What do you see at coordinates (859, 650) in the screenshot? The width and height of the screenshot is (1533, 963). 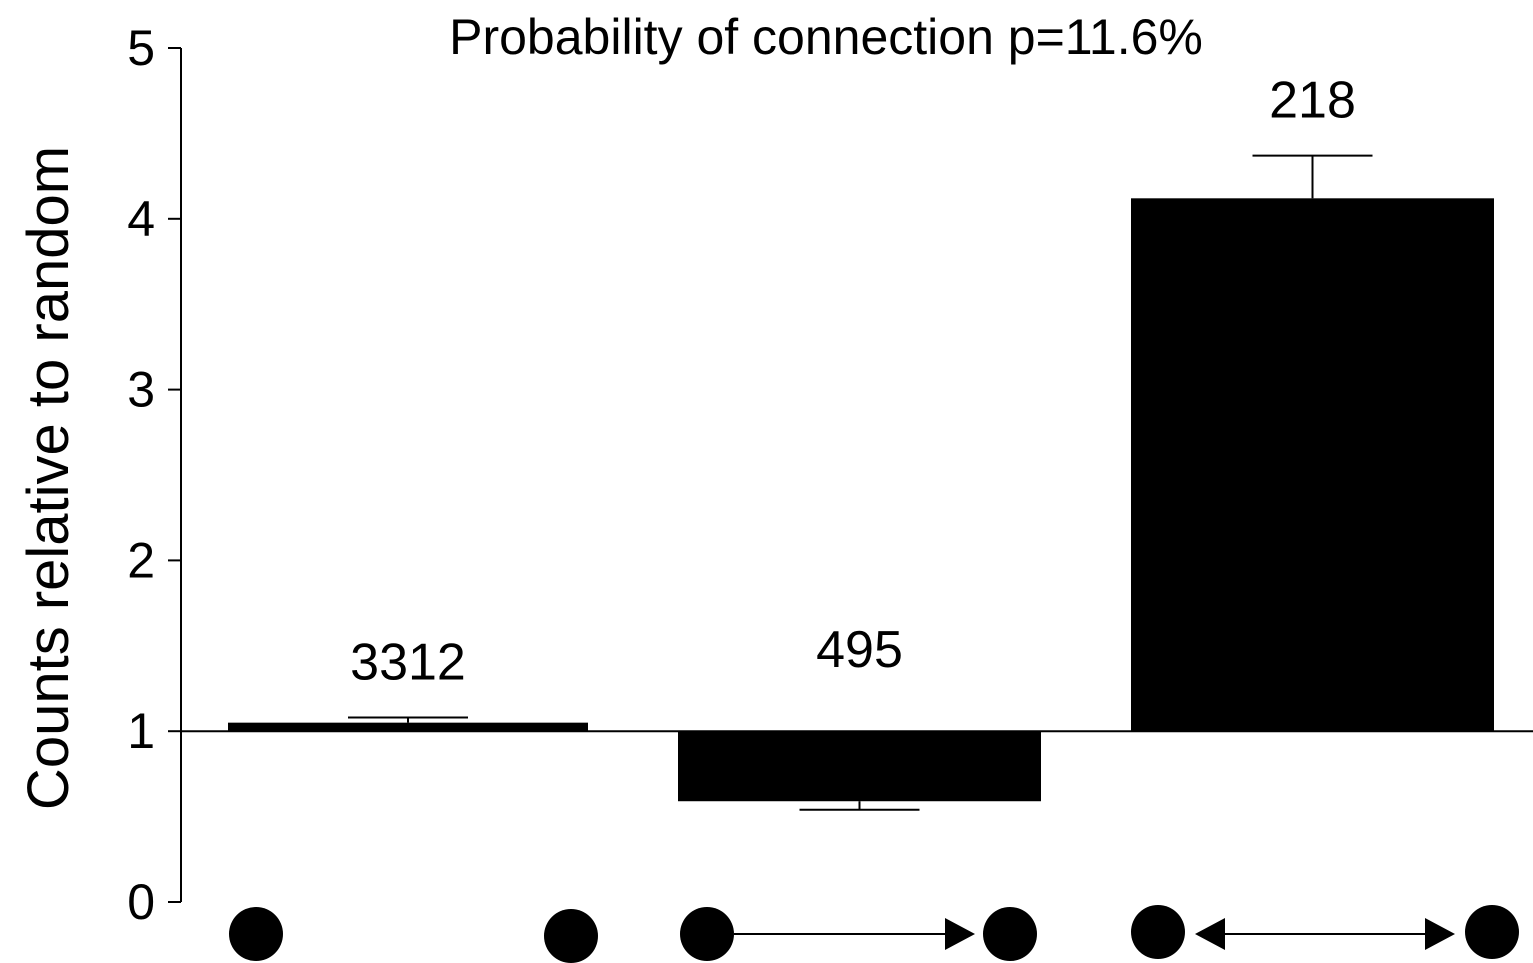 I see `data-label: 495` at bounding box center [859, 650].